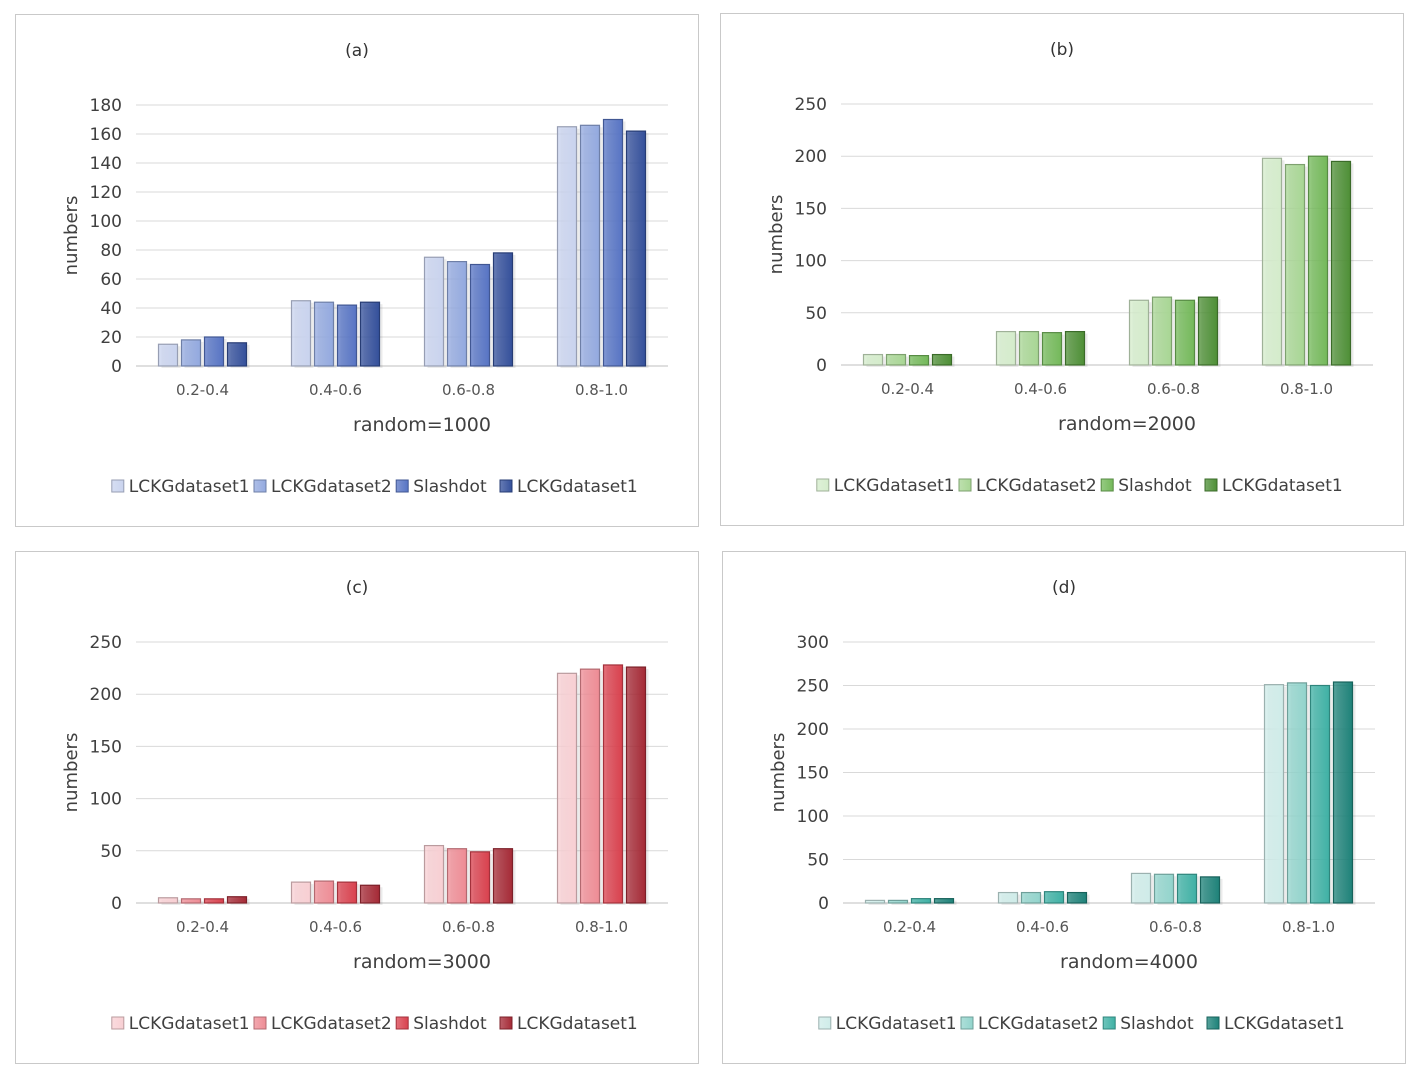  What do you see at coordinates (909, 927) in the screenshot?
I see `x-tick-label-d: 0.2-0.4` at bounding box center [909, 927].